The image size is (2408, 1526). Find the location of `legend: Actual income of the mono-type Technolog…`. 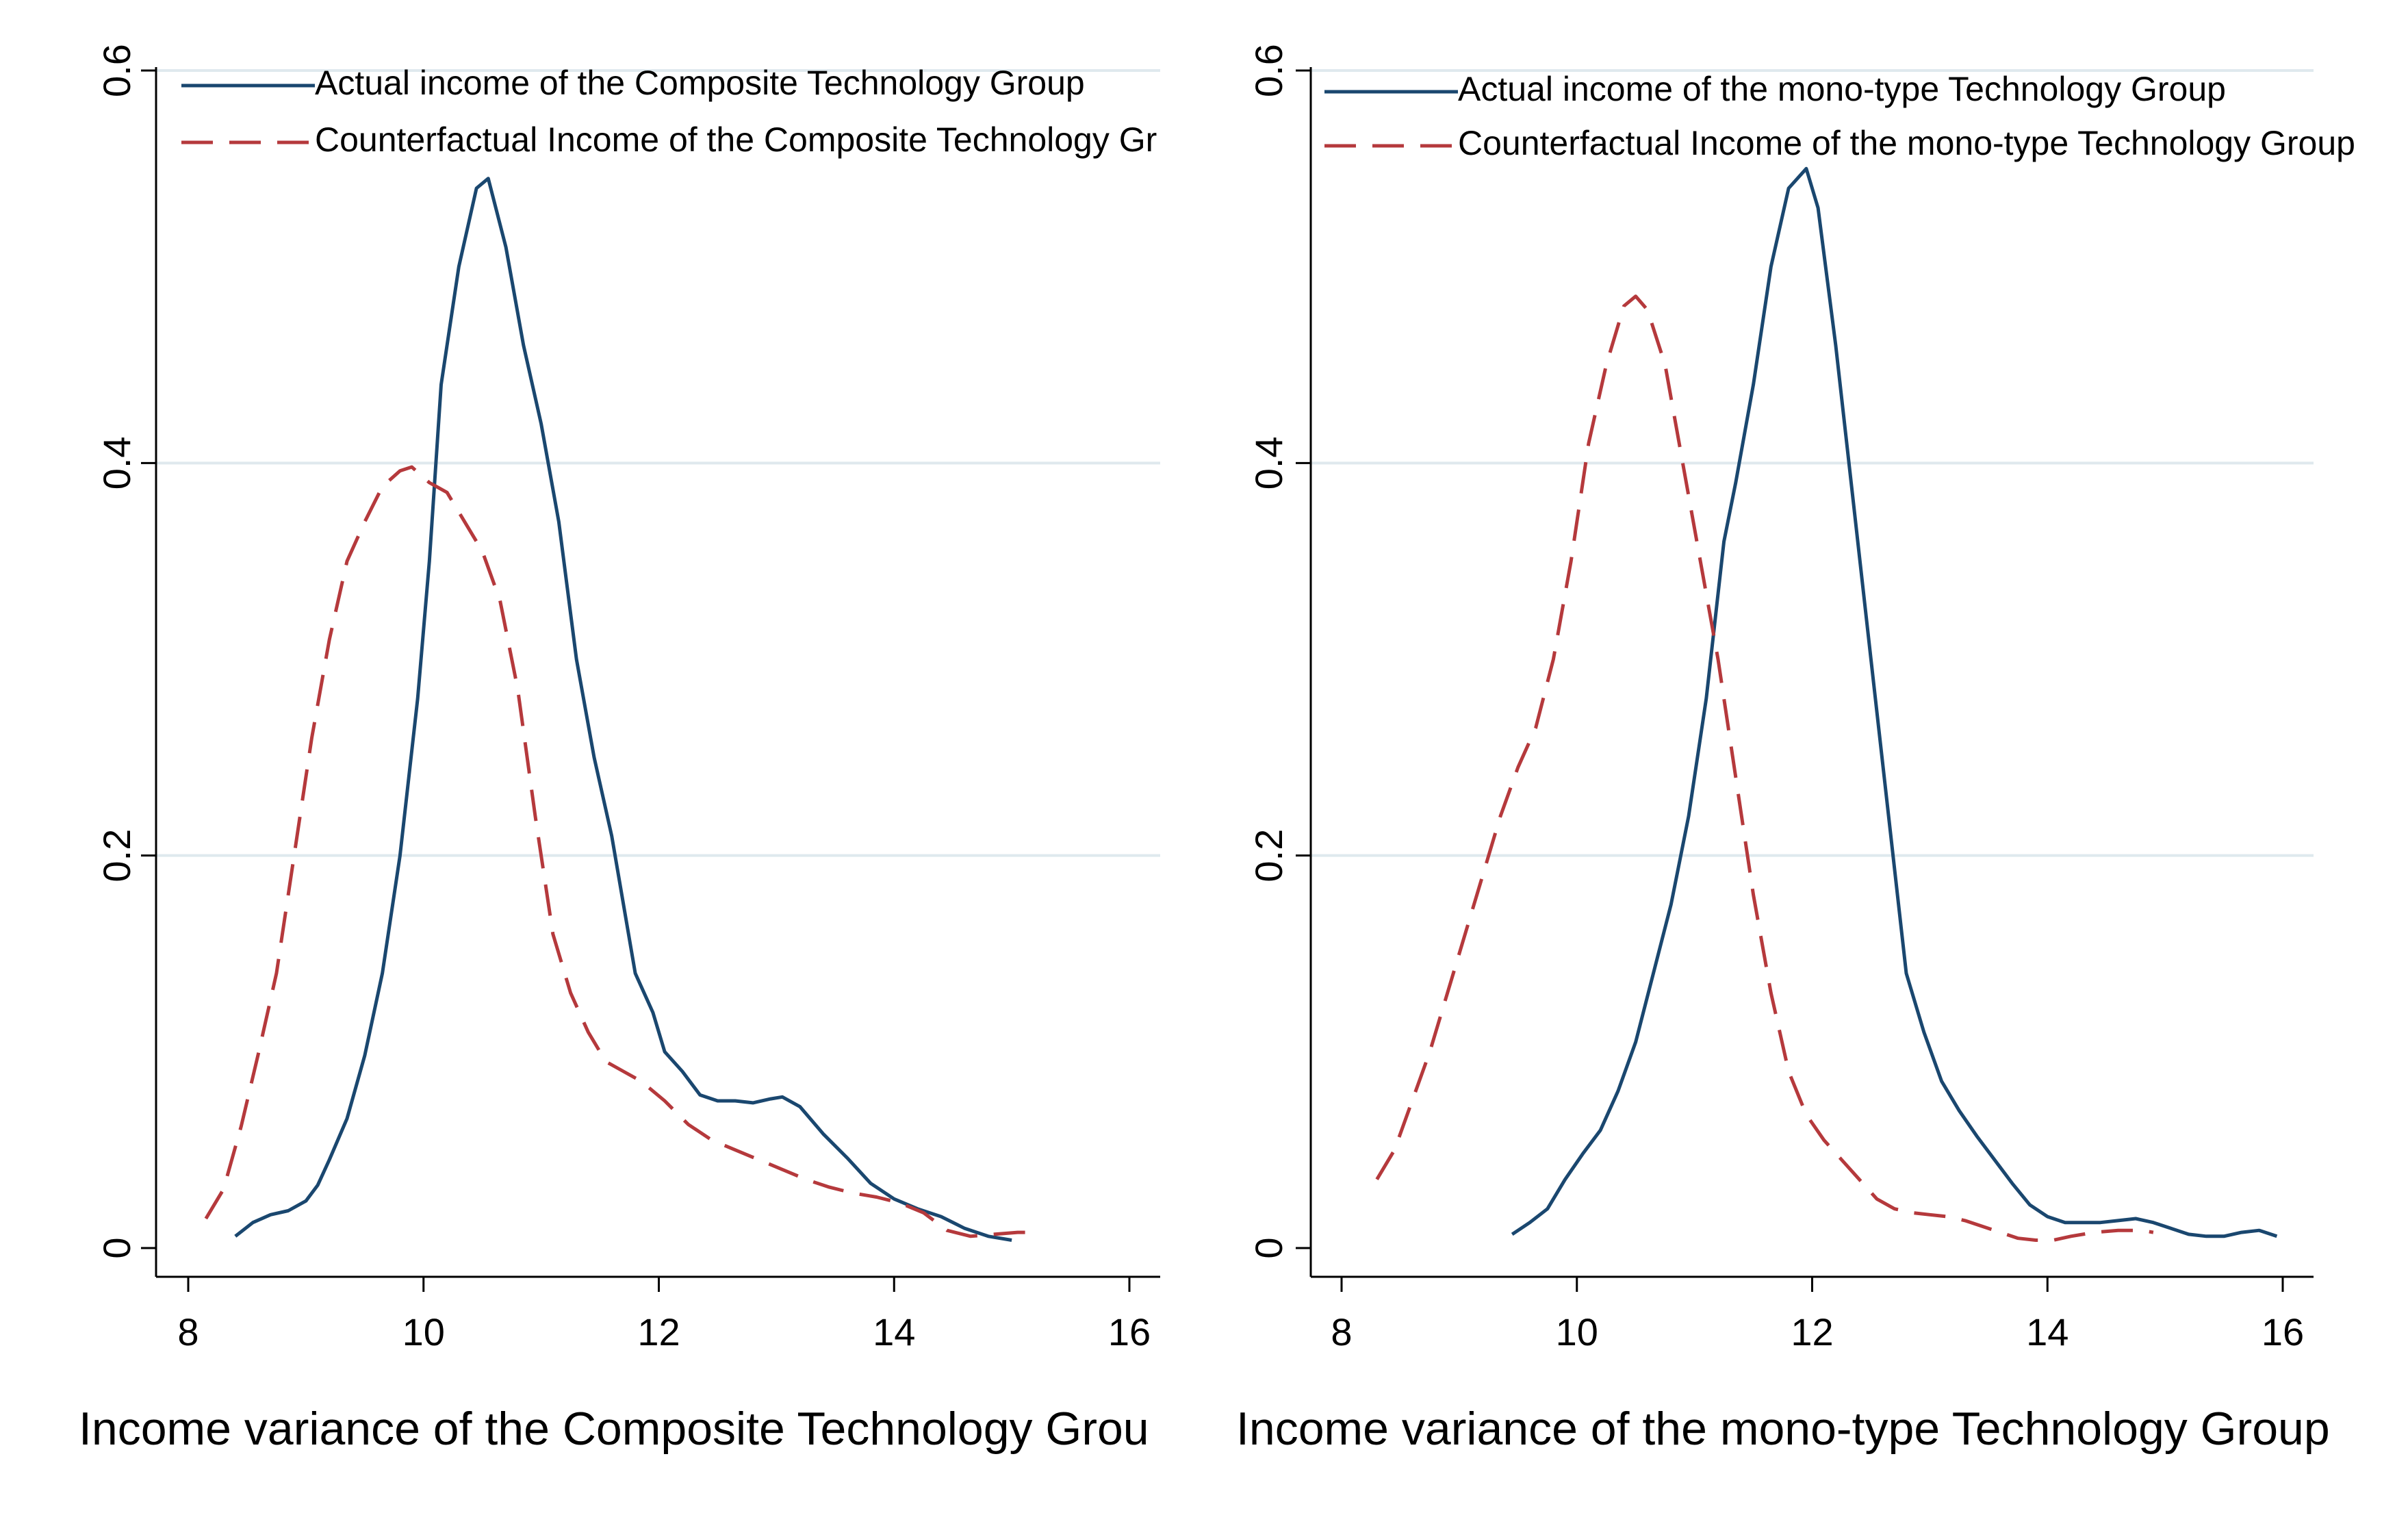

legend: Actual income of the mono-type Technolog… is located at coordinates (1839, 116).